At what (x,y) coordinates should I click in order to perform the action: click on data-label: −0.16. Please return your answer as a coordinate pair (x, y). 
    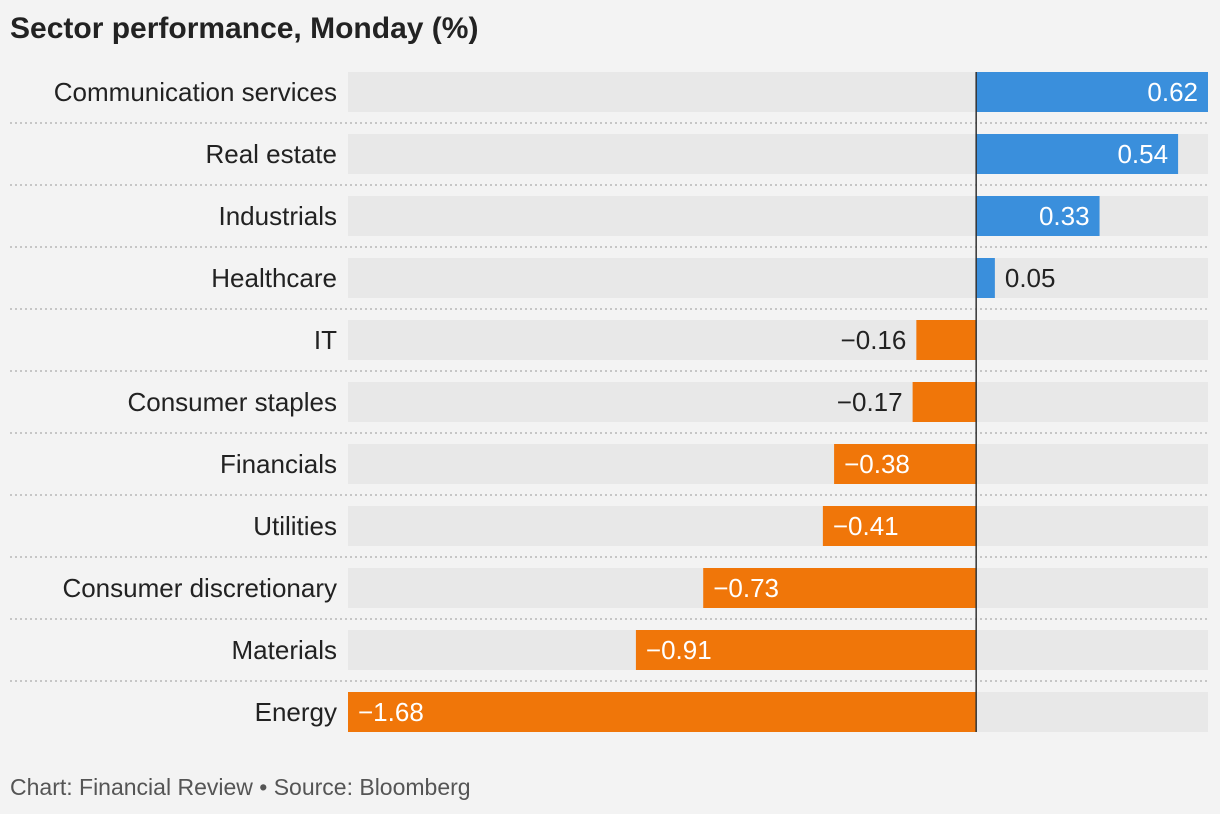
    Looking at the image, I should click on (874, 340).